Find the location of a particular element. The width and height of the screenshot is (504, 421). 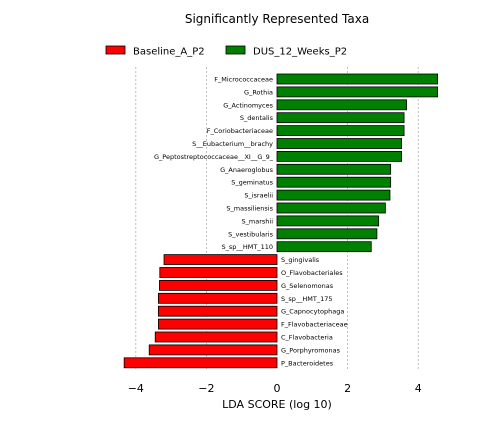

bar-label: G_Selenomonas is located at coordinates (307, 286).